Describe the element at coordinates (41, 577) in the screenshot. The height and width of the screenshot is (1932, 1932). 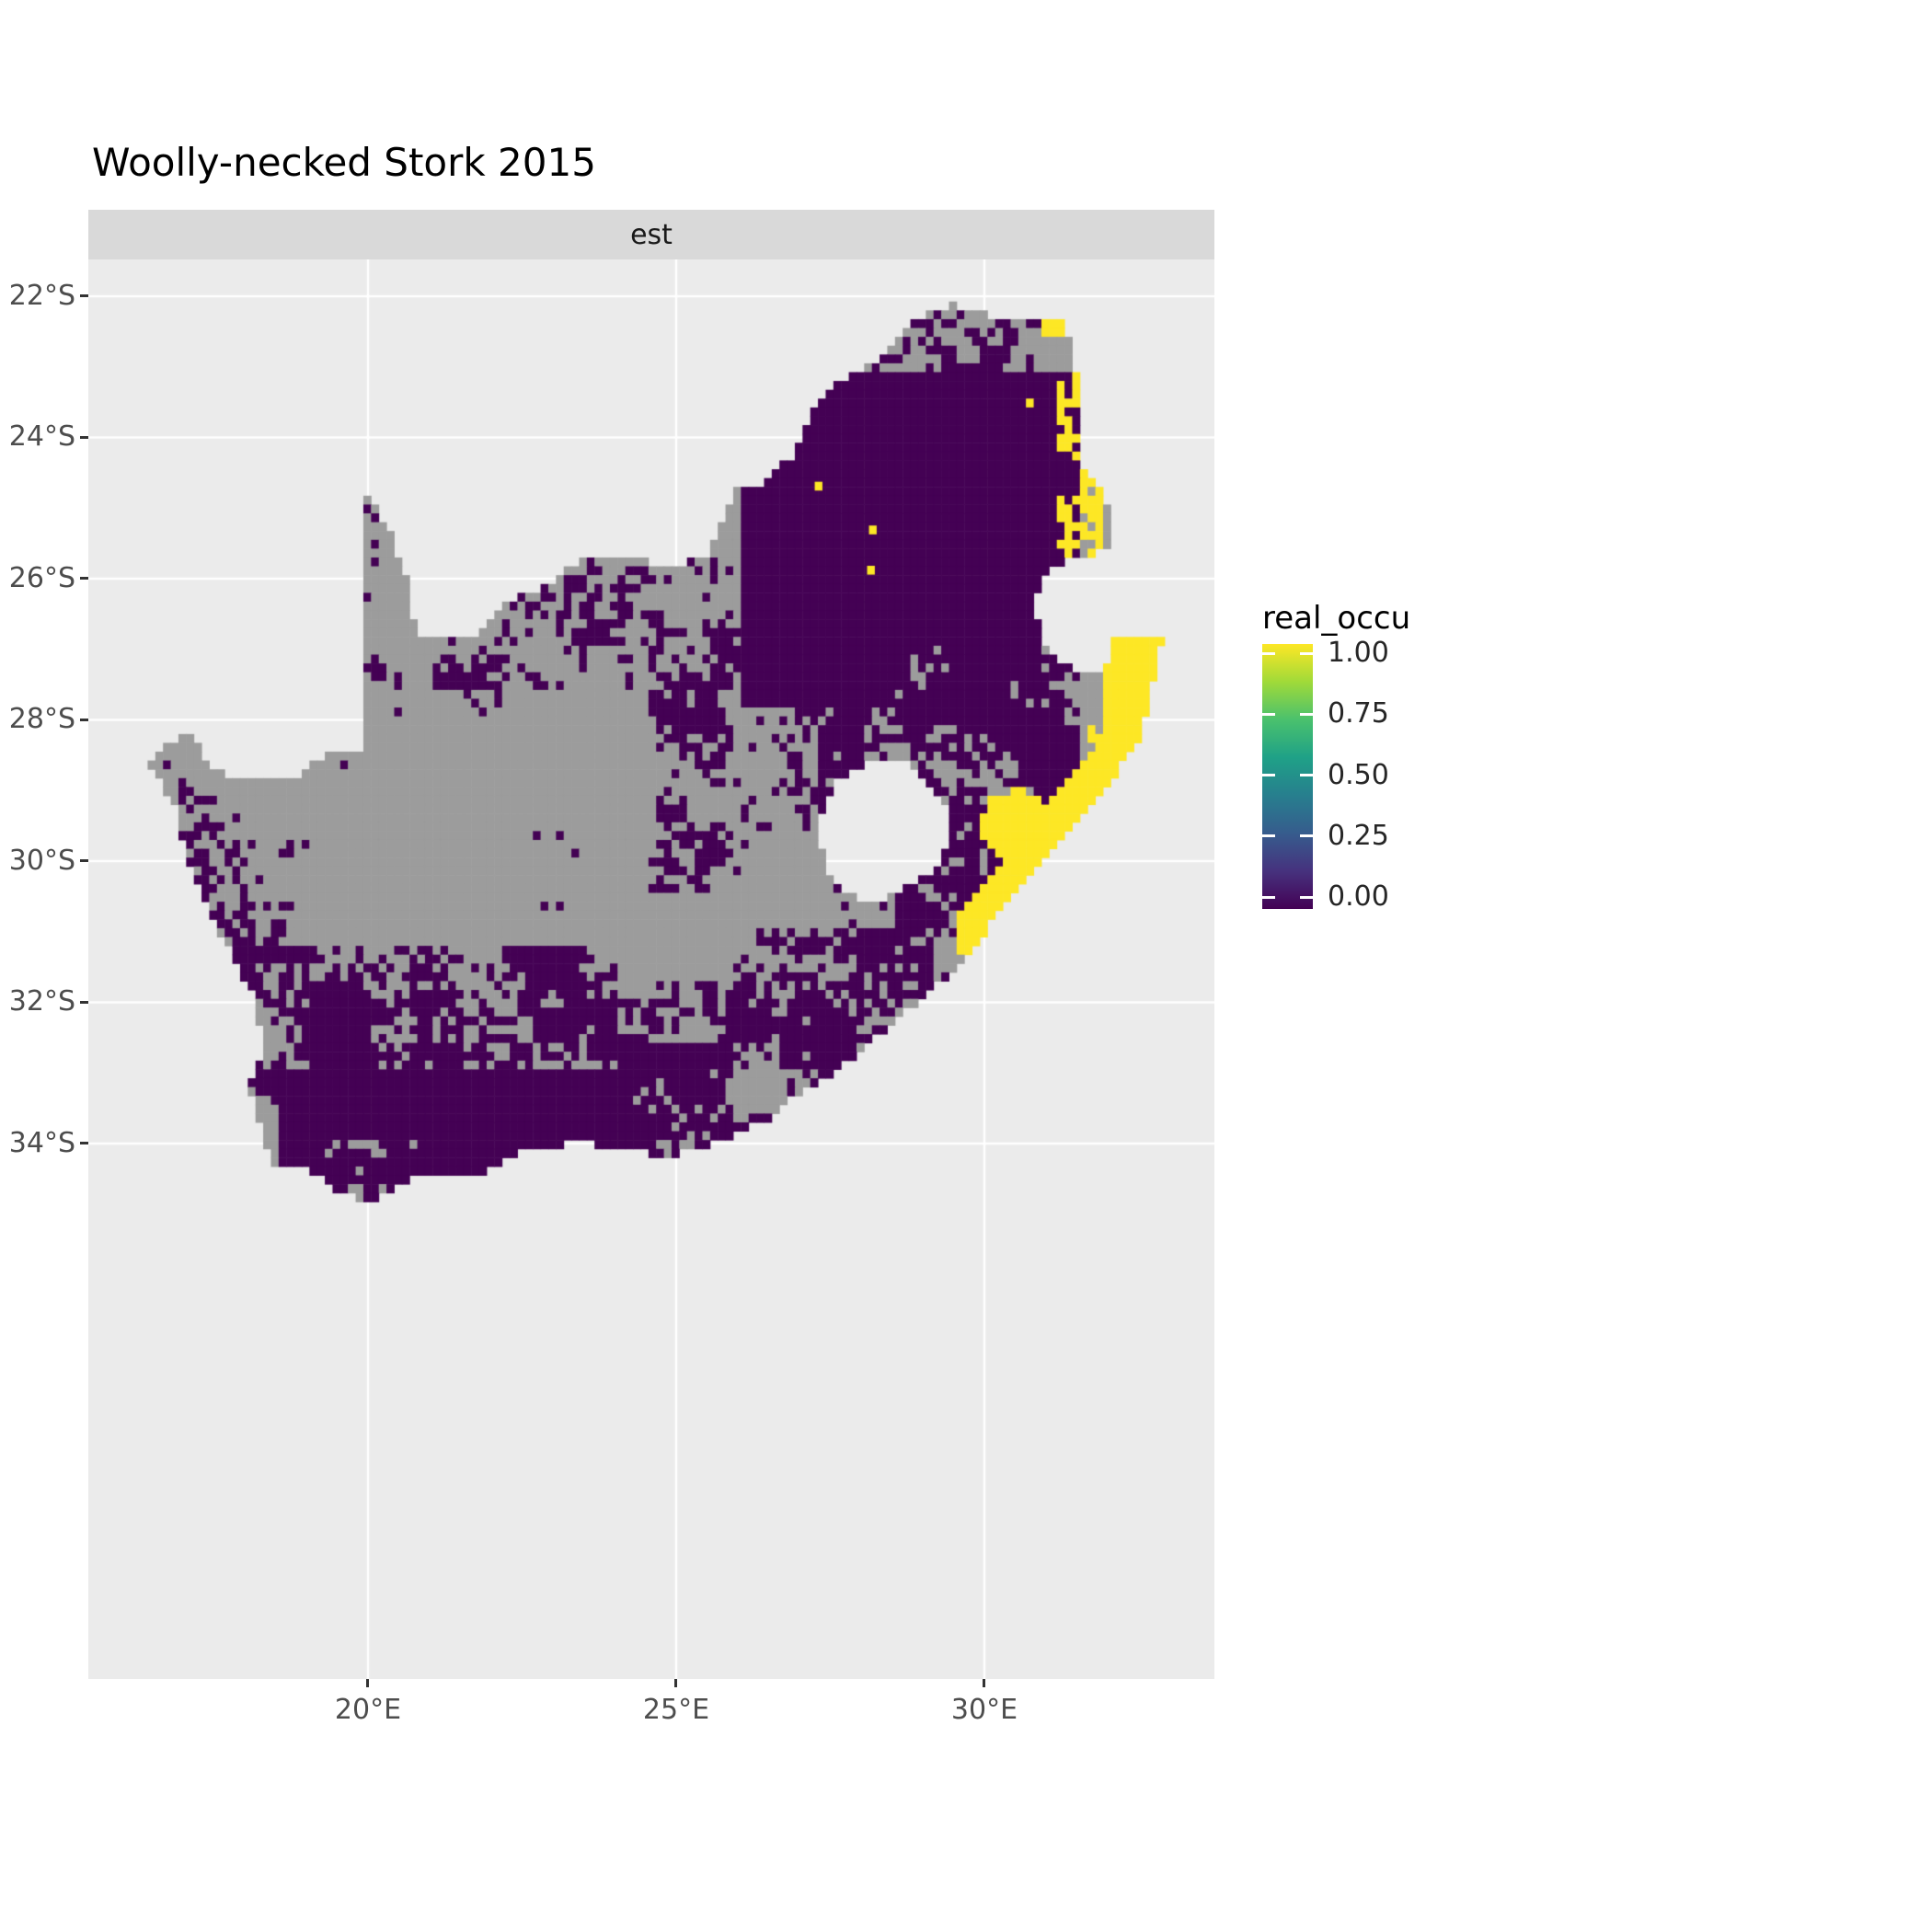
I see `y-tick-label: 26°S` at that location.